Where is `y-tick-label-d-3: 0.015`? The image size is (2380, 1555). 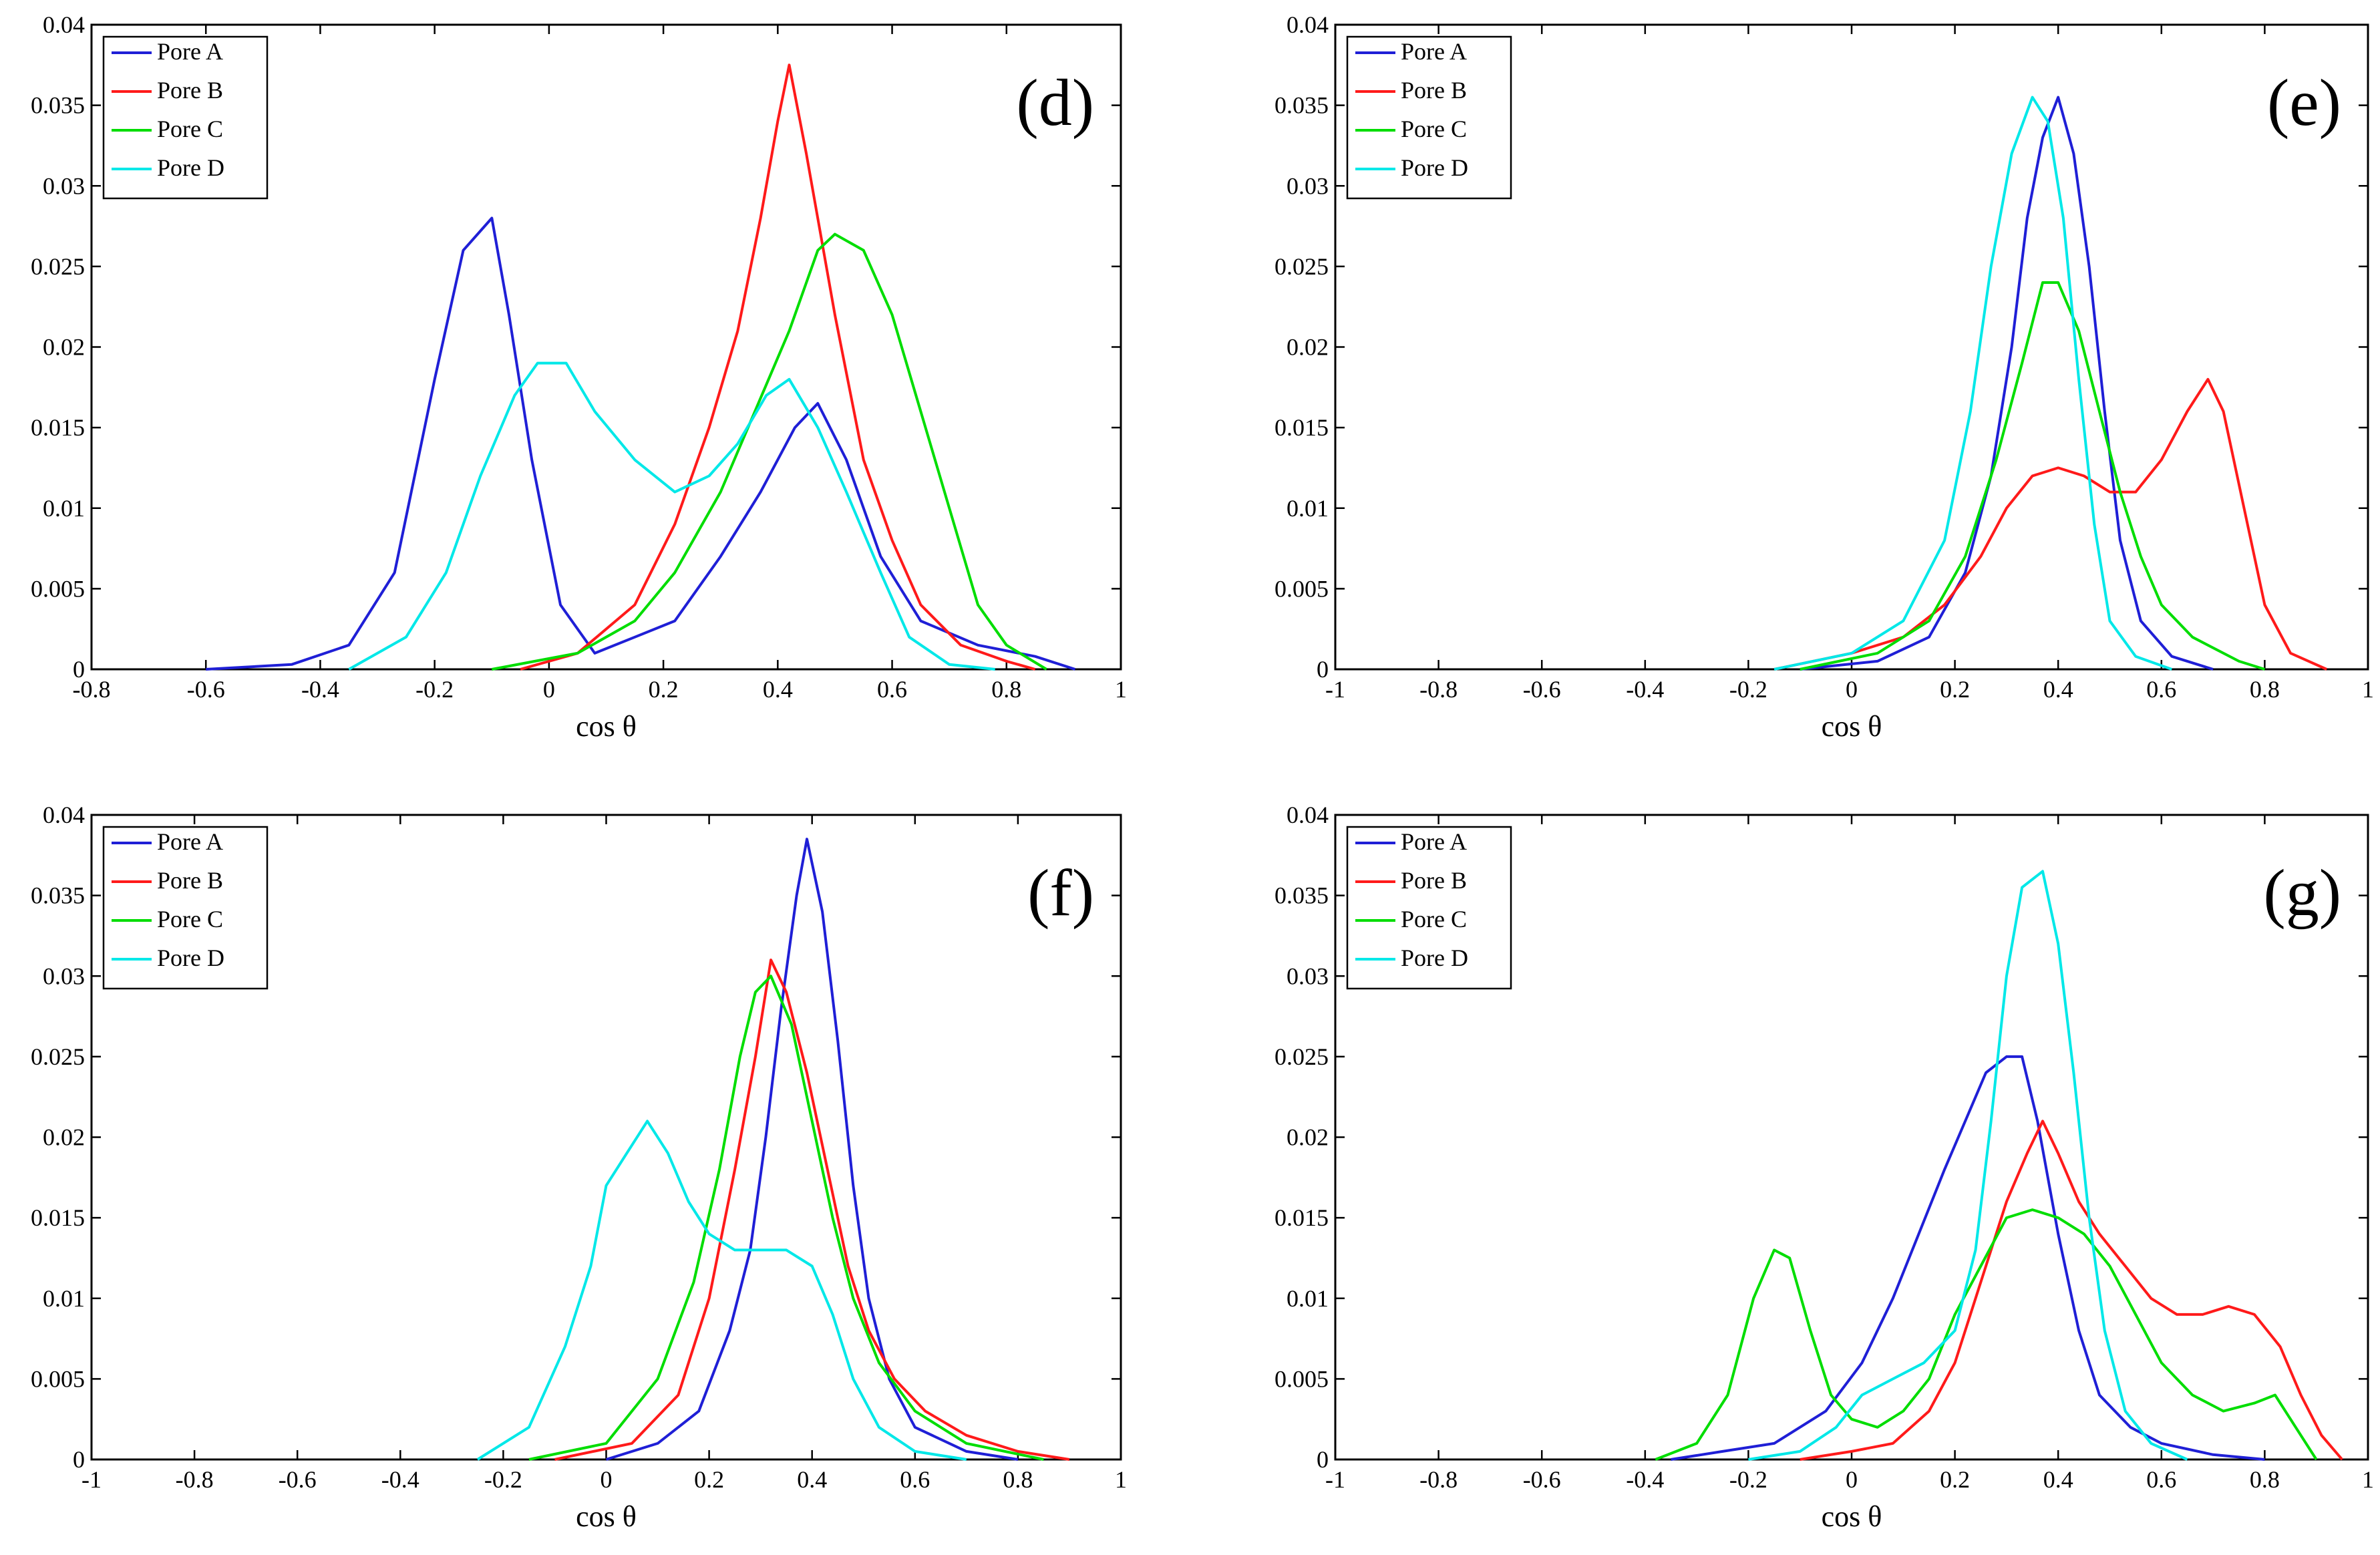 y-tick-label-d-3: 0.015 is located at coordinates (58, 427).